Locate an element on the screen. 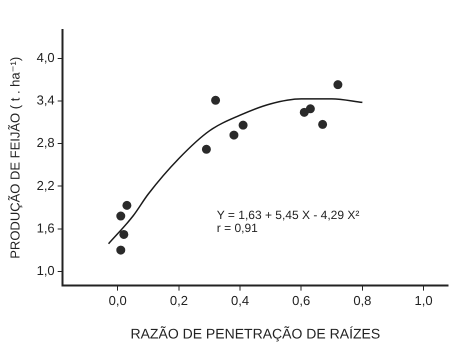 The width and height of the screenshot is (473, 351). y-tick-label: 2,2 is located at coordinates (45, 185).